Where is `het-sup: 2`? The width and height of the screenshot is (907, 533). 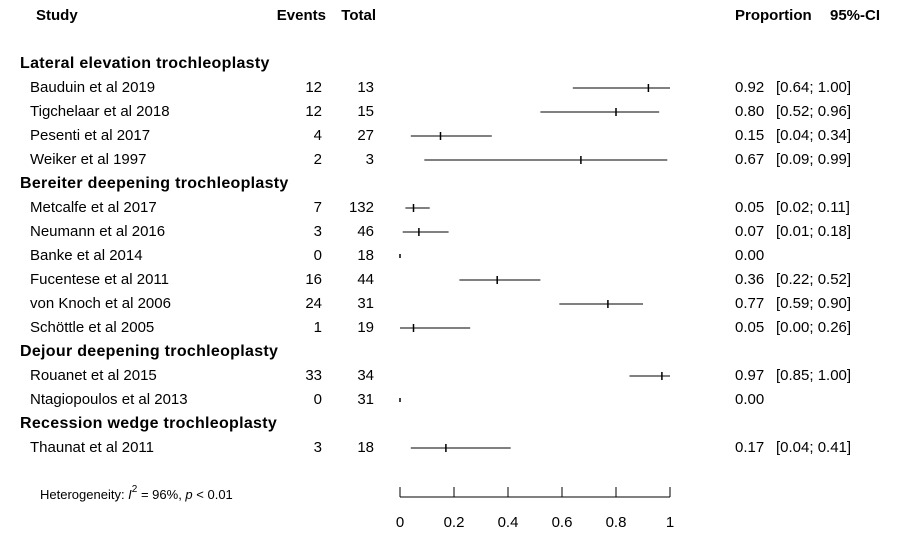 het-sup: 2 is located at coordinates (135, 489).